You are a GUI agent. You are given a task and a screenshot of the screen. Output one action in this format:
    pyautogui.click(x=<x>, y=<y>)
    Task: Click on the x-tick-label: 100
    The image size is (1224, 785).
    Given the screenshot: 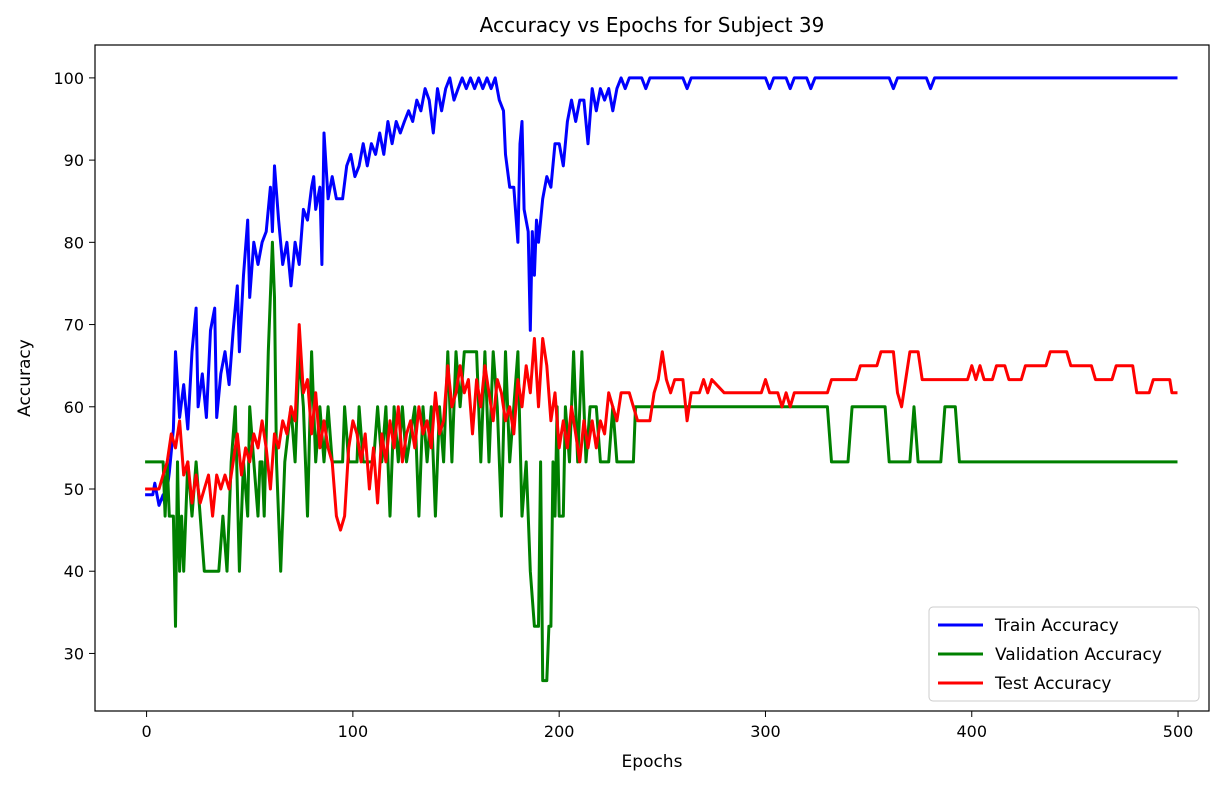 What is the action you would take?
    pyautogui.click(x=353, y=731)
    